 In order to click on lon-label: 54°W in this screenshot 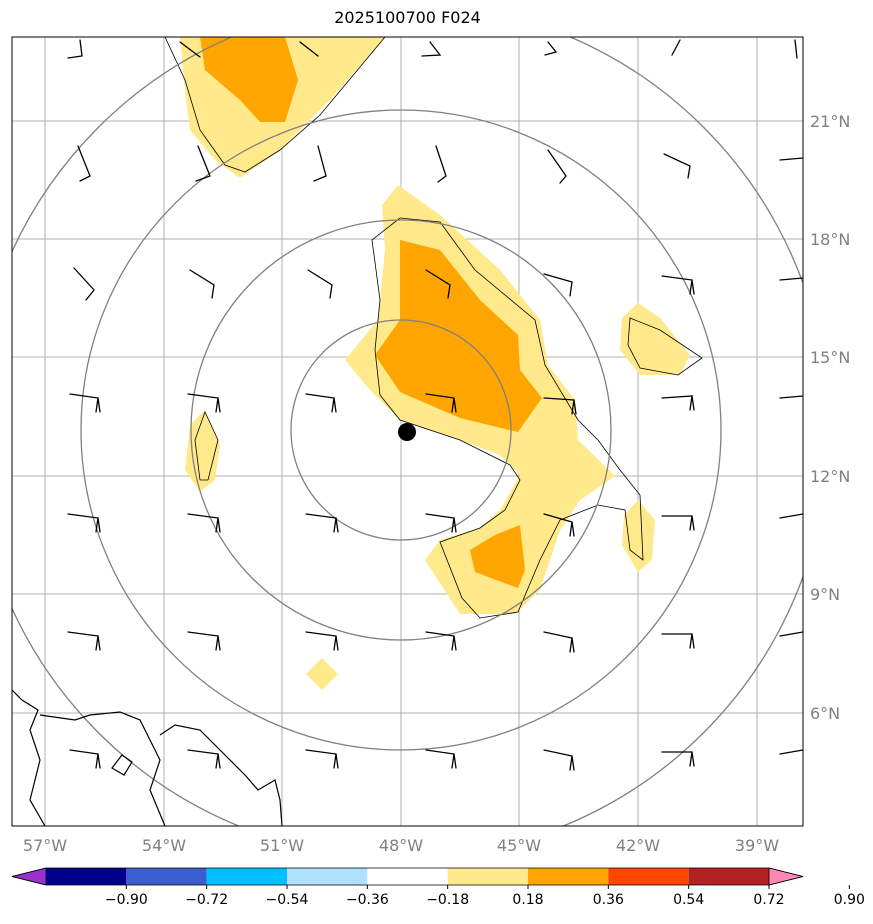, I will do `click(164, 845)`.